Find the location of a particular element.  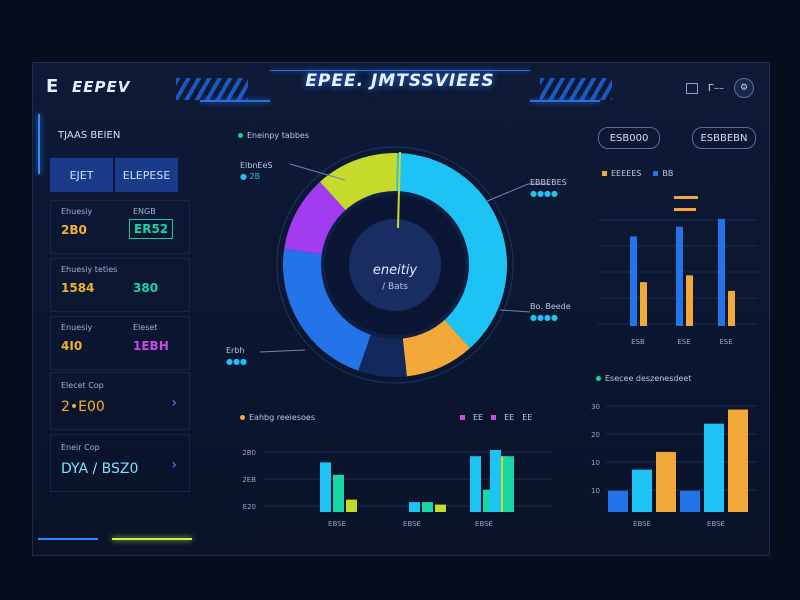

window-icon is located at coordinates (691, 88).